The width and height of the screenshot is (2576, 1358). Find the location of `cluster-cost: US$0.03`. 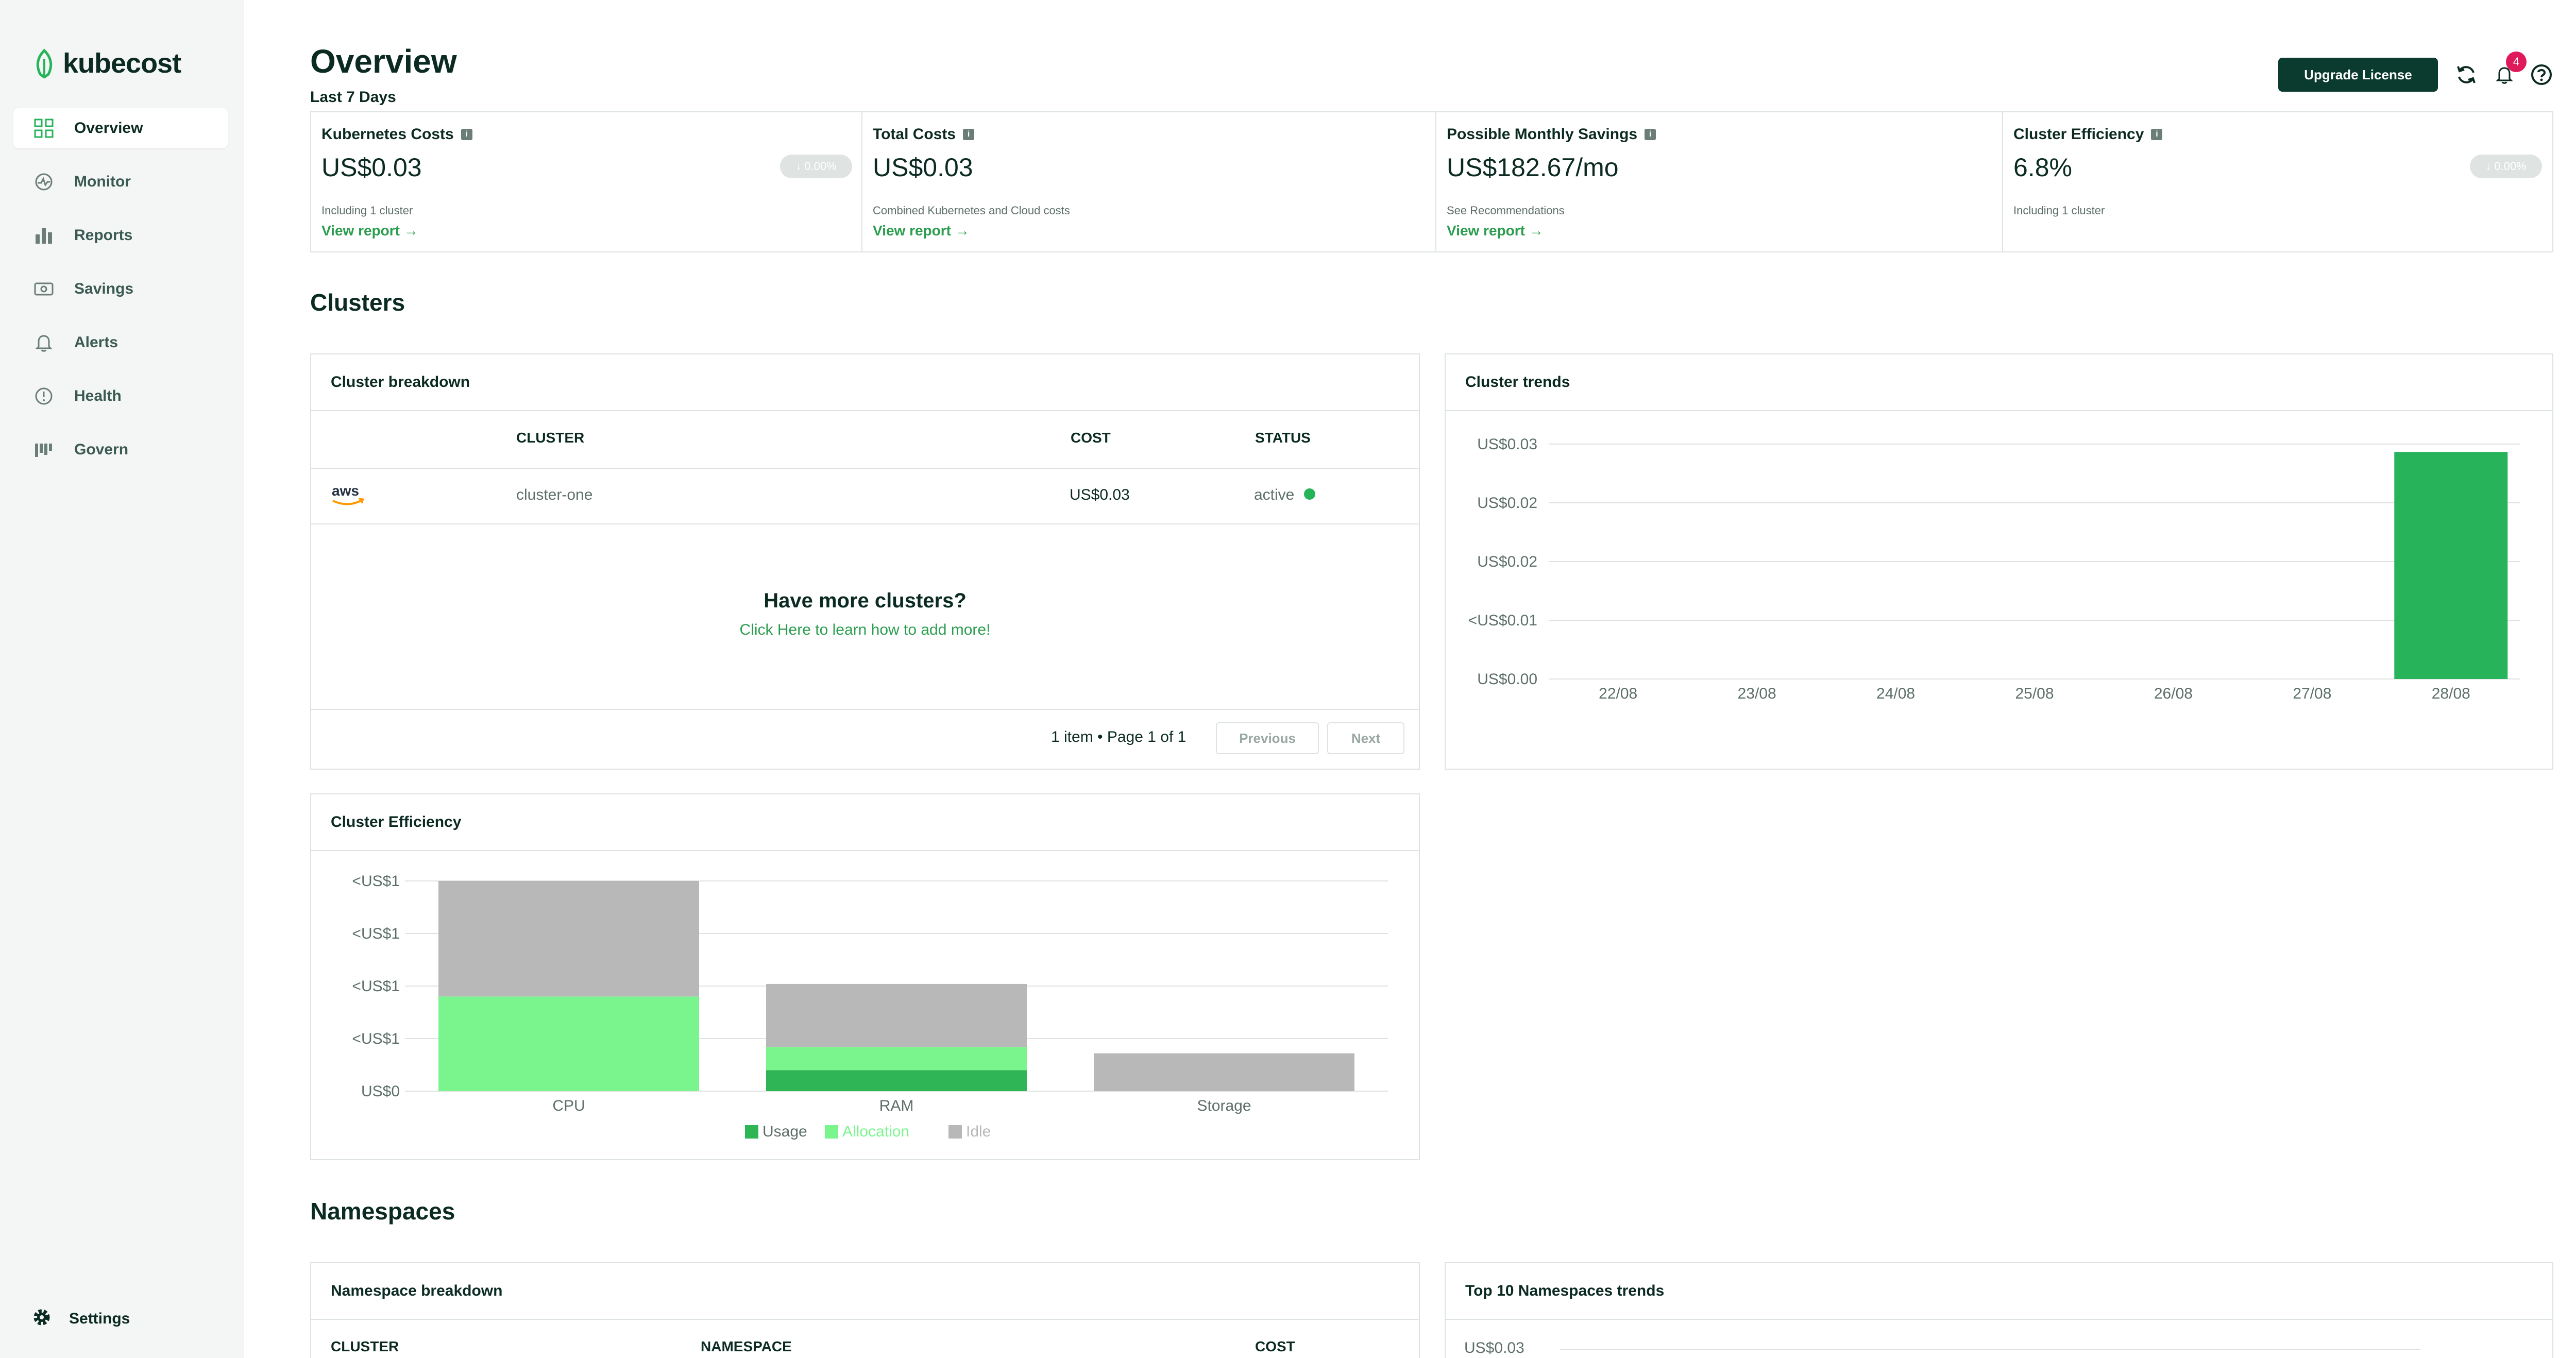

cluster-cost: US$0.03 is located at coordinates (1100, 494).